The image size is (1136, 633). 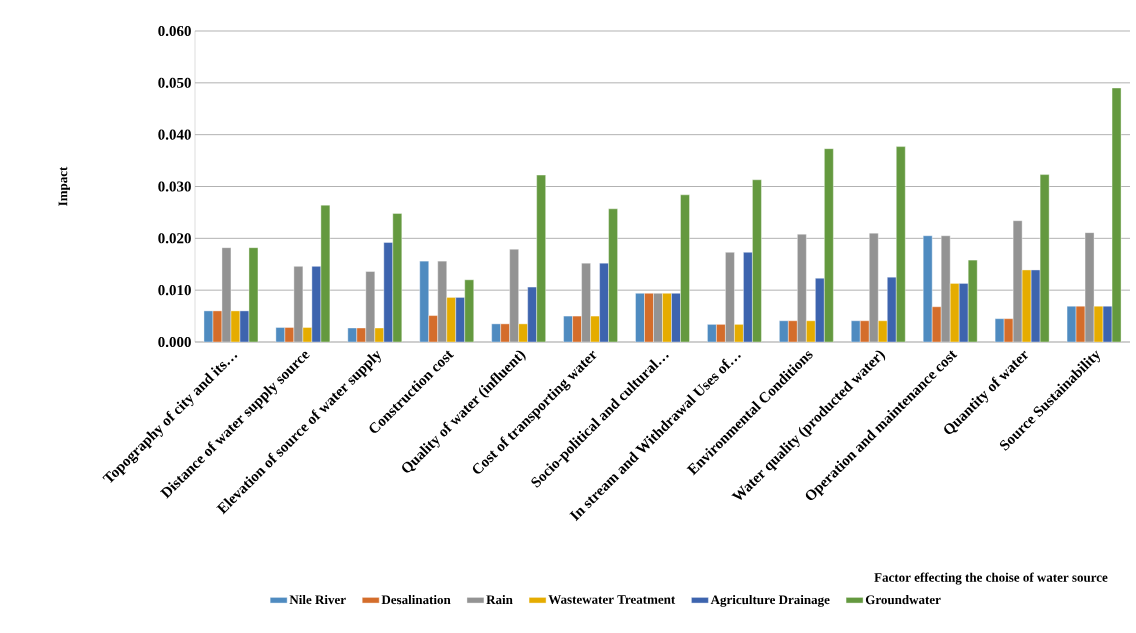 I want to click on legend-label: Nile River, so click(x=317, y=599).